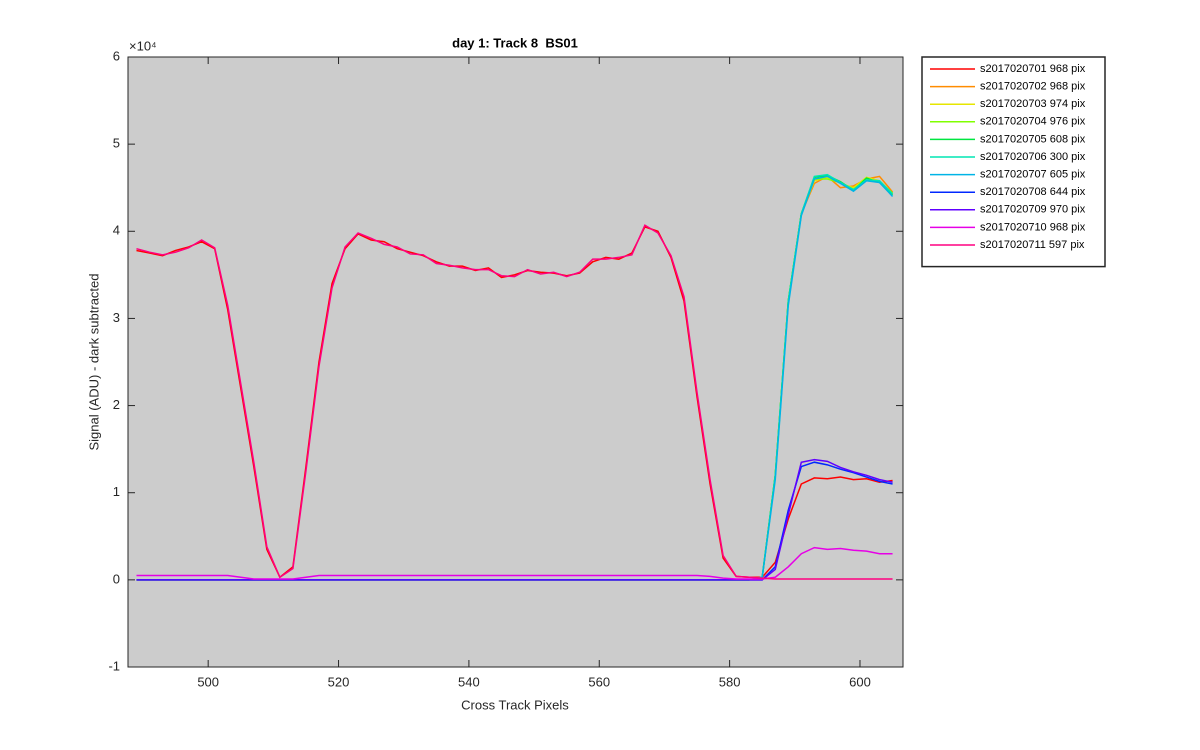 This screenshot has height=750, width=1200. I want to click on y-multiplier: ×10⁴, so click(143, 45).